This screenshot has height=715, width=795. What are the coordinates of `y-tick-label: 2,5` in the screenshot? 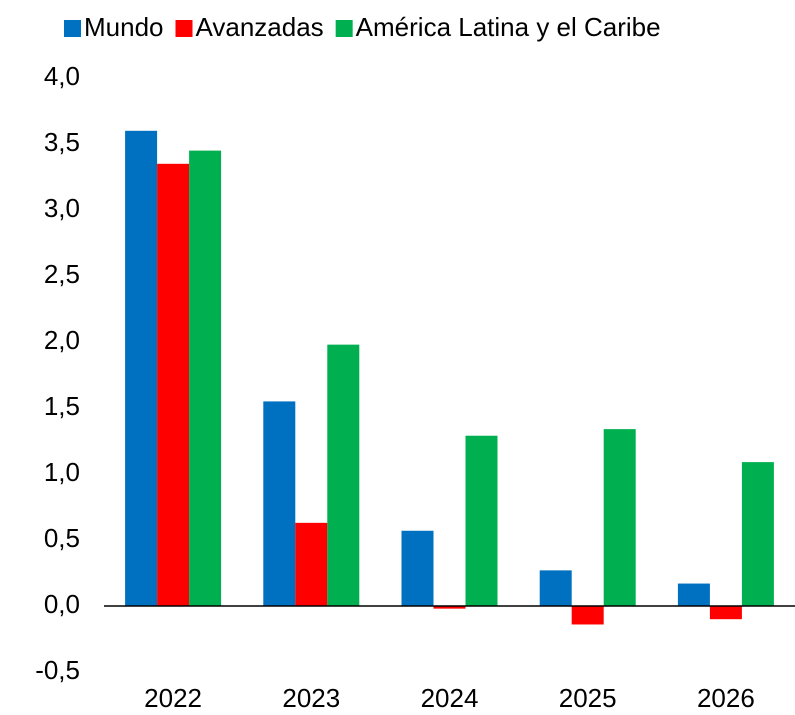 It's located at (62, 274).